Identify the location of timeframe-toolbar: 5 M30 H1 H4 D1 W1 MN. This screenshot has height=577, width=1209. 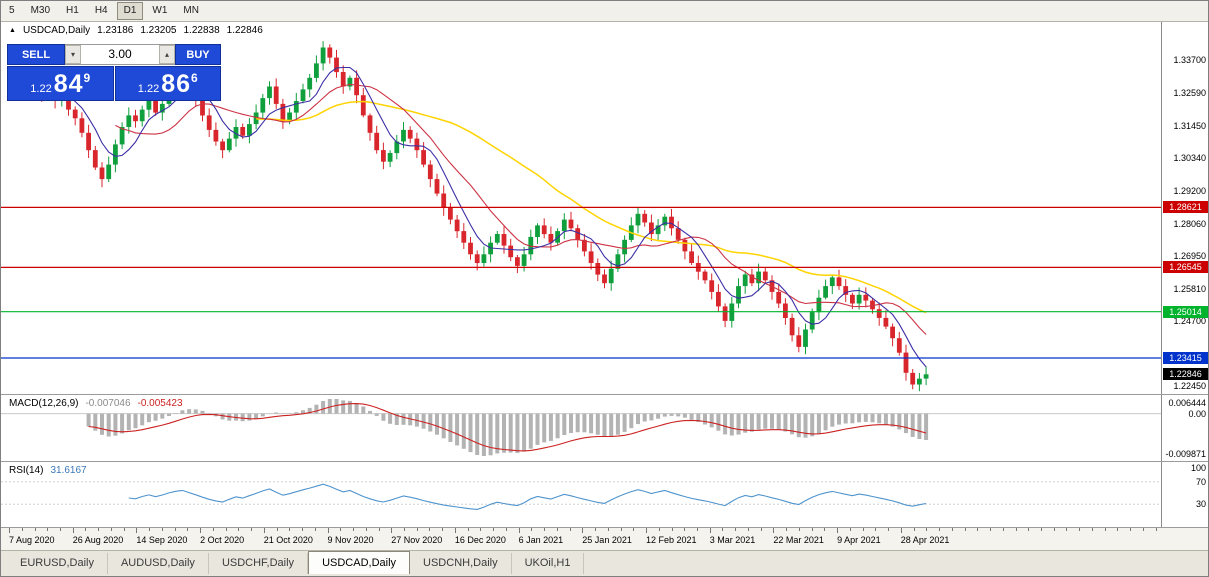
(604, 11).